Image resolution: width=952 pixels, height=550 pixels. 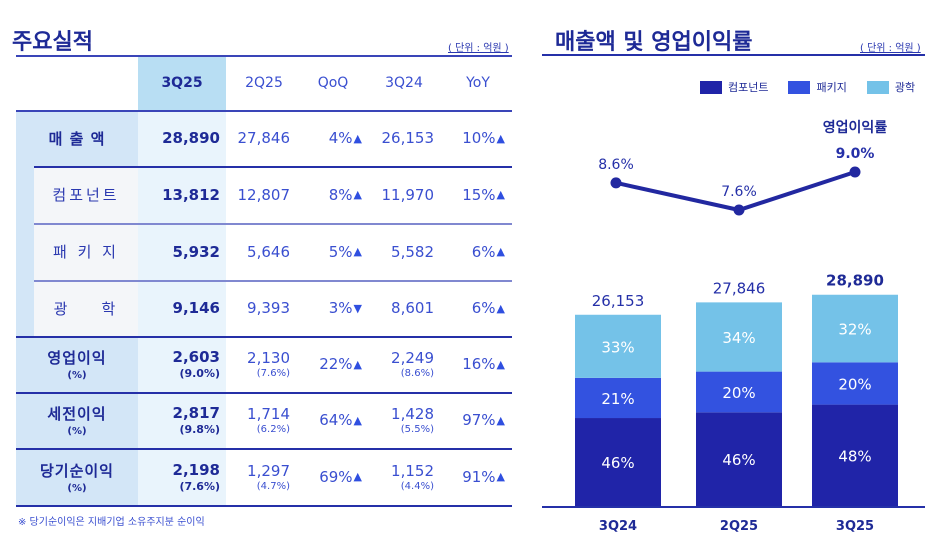 What do you see at coordinates (179, 138) in the screenshot?
I see `cell-3q25: 28,890` at bounding box center [179, 138].